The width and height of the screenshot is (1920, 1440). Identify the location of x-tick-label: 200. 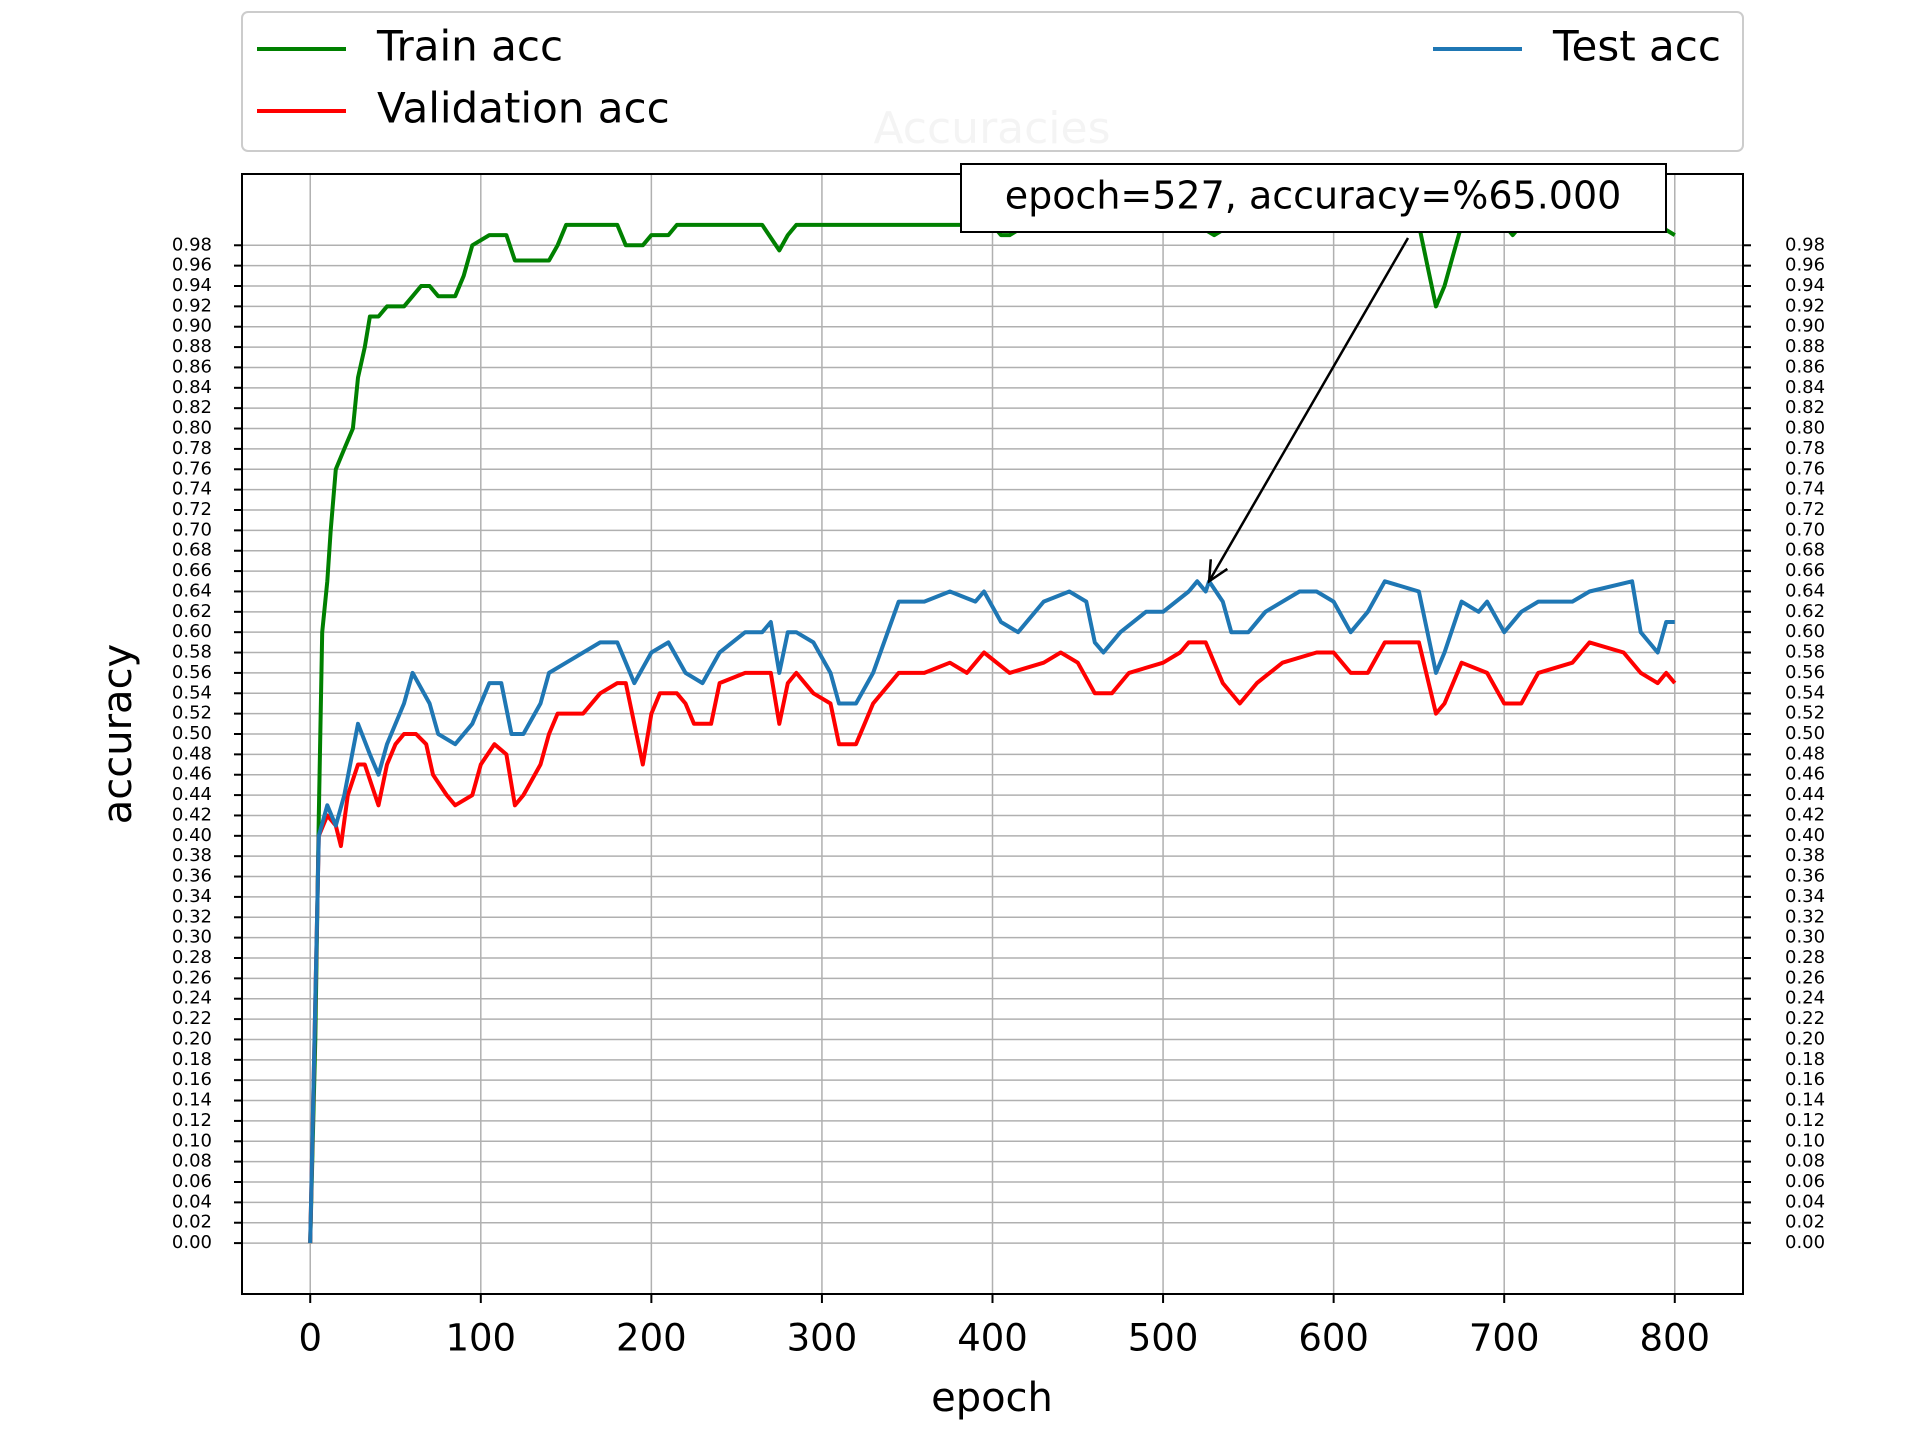
(651, 1338).